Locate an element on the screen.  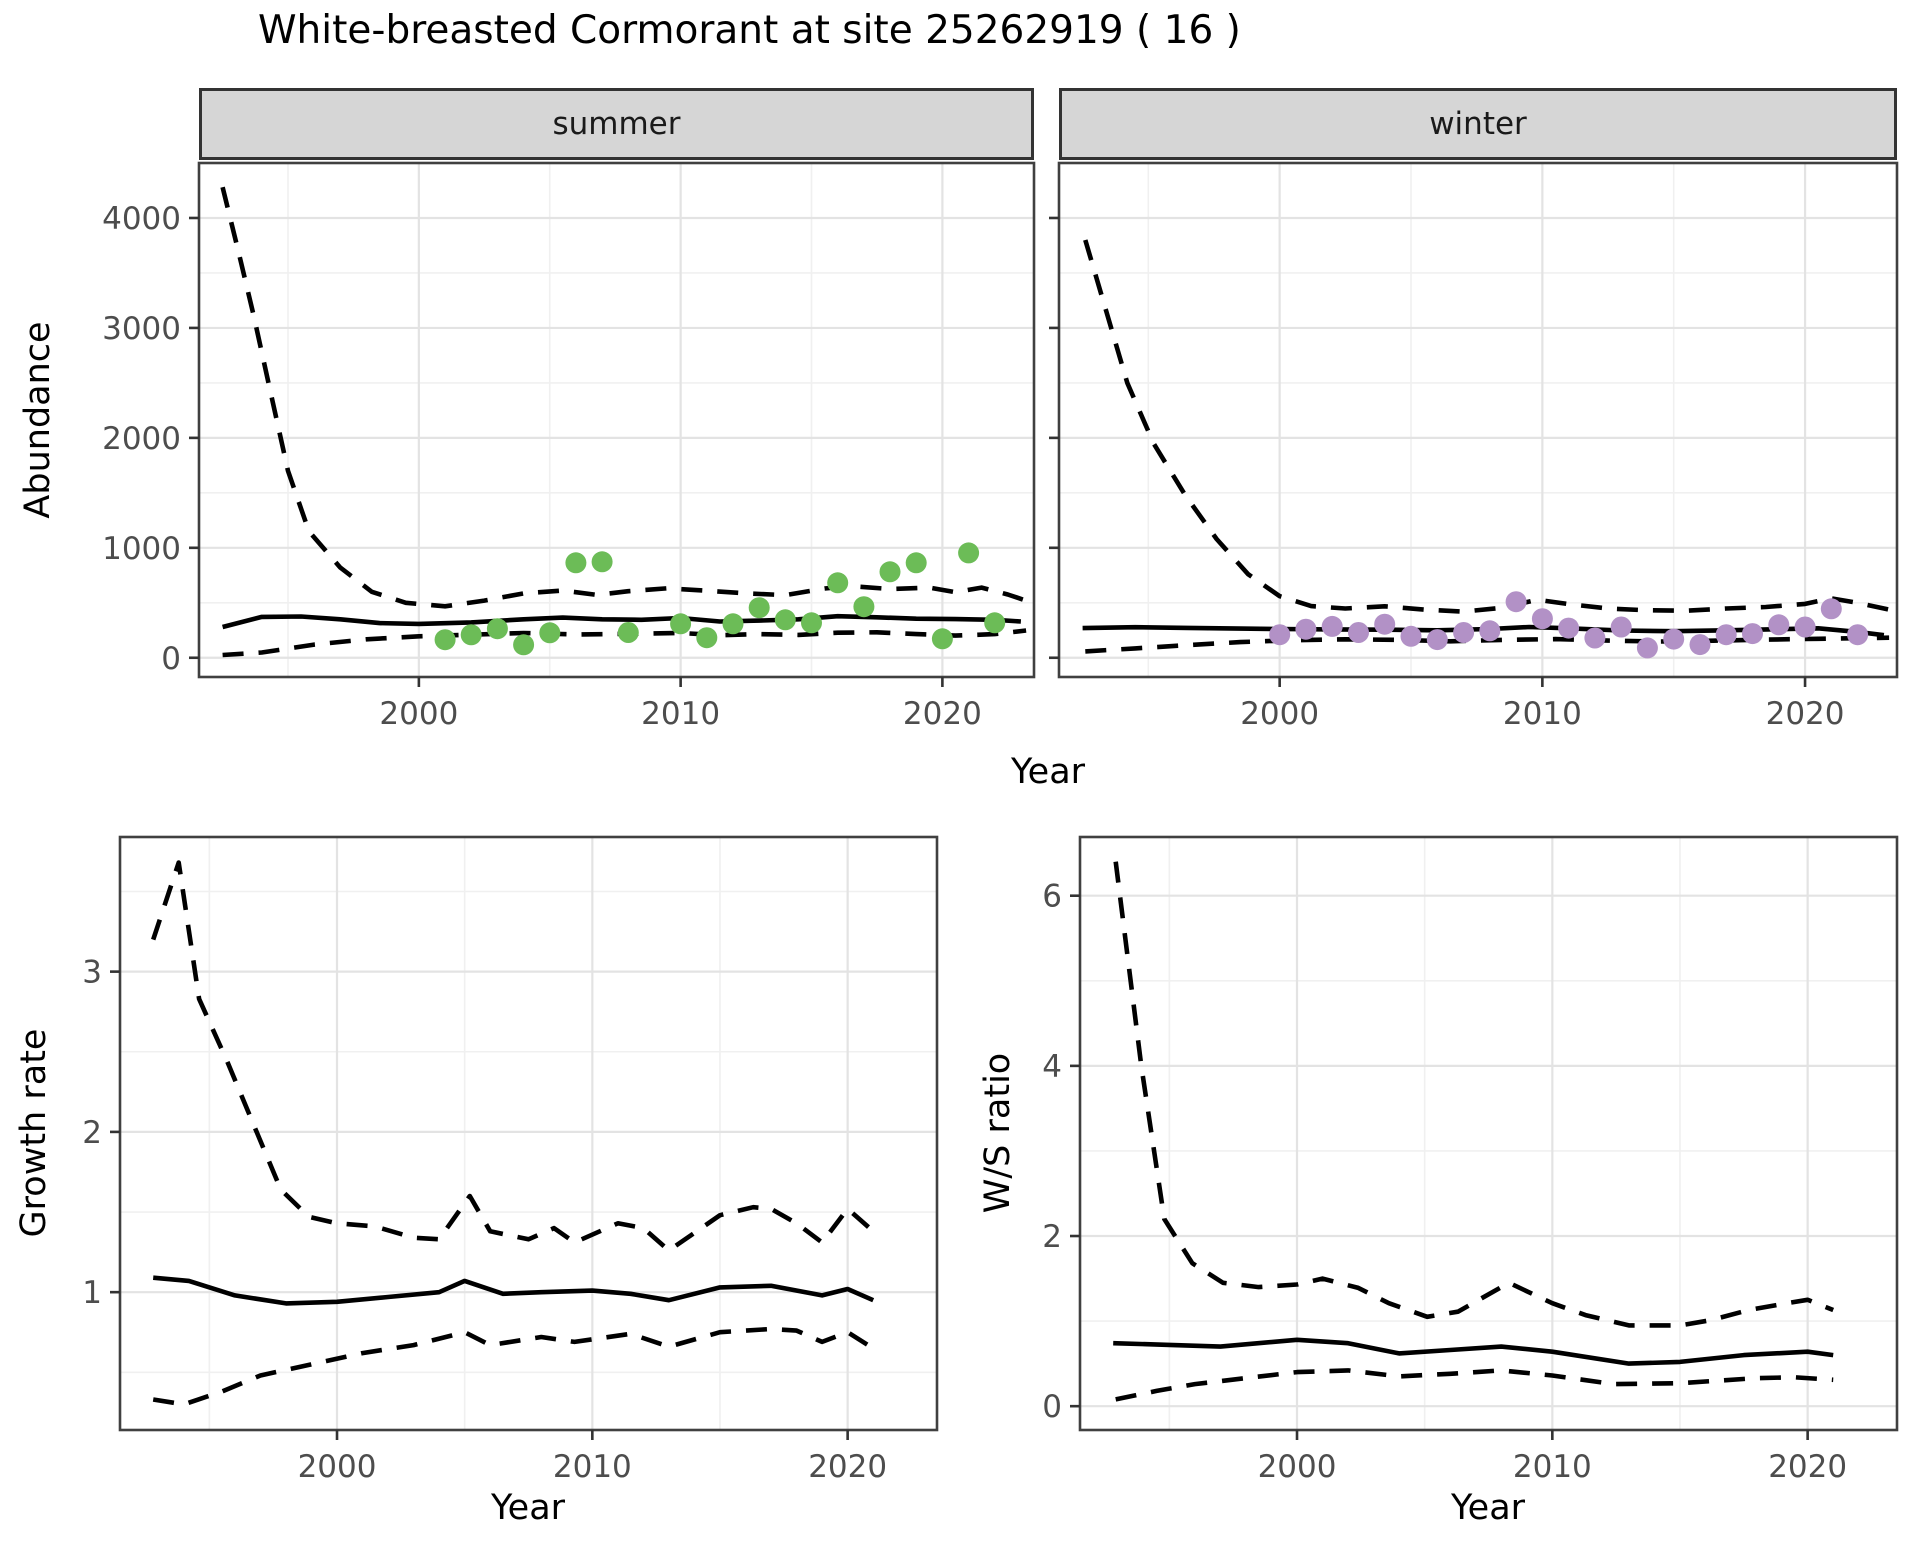
facet-strip-summer-label: summer is located at coordinates (616, 124).